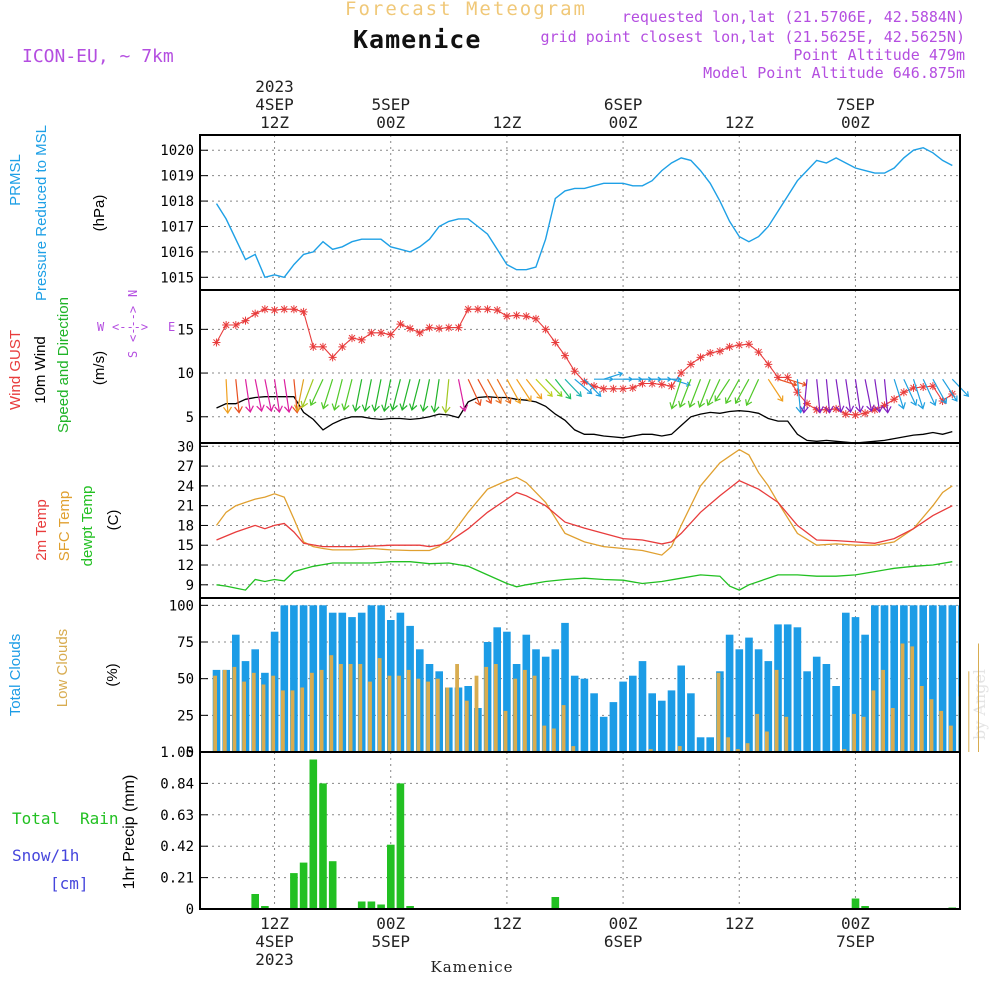 The width and height of the screenshot is (1000, 1000). What do you see at coordinates (390, 941) in the screenshot?
I see `time-label-bottom: 5SEP` at bounding box center [390, 941].